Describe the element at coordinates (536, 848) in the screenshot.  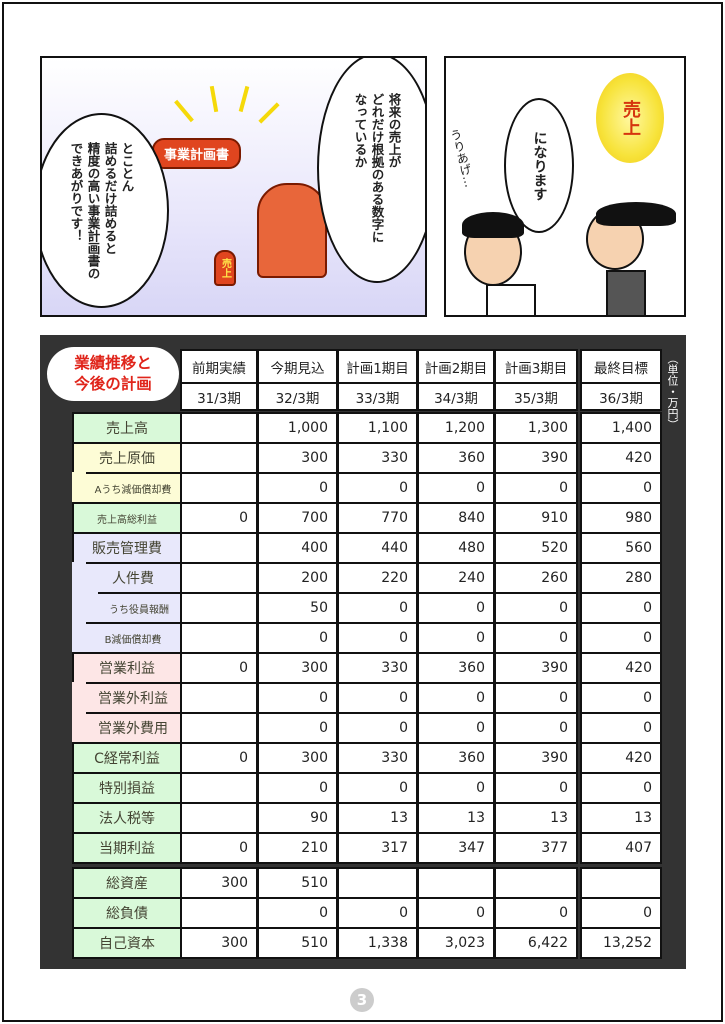
I see `table-cell: 377` at that location.